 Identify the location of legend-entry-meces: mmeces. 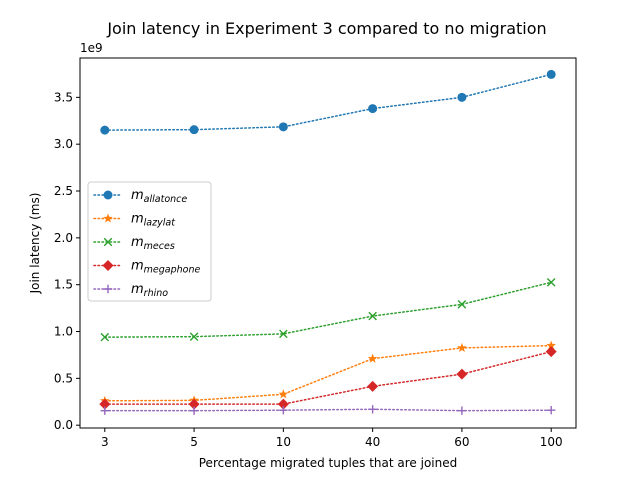
(134, 243).